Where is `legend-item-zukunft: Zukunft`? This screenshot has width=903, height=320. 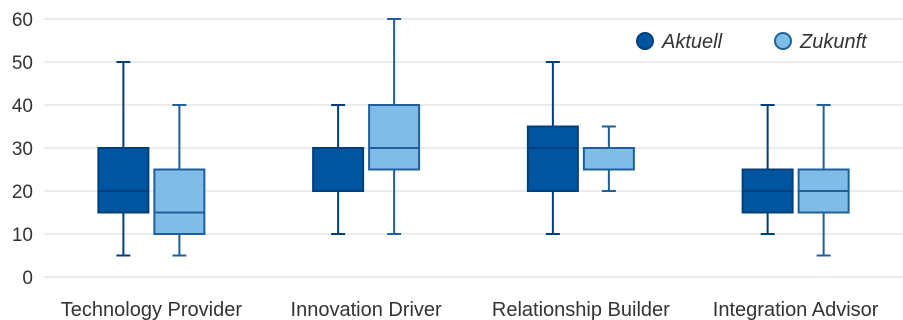 legend-item-zukunft: Zukunft is located at coordinates (821, 42).